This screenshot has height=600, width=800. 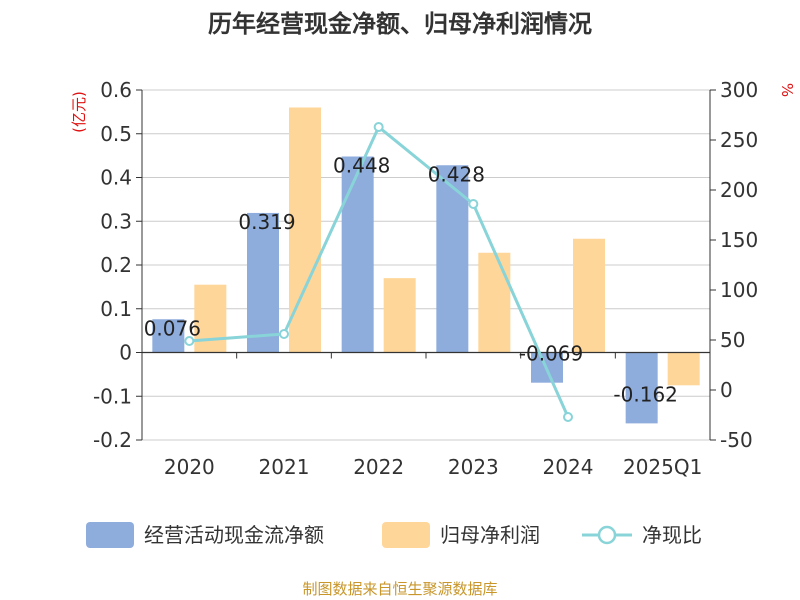 What do you see at coordinates (399, 589) in the screenshot?
I see `source-note: 制图数据来自恒生聚源数据库` at bounding box center [399, 589].